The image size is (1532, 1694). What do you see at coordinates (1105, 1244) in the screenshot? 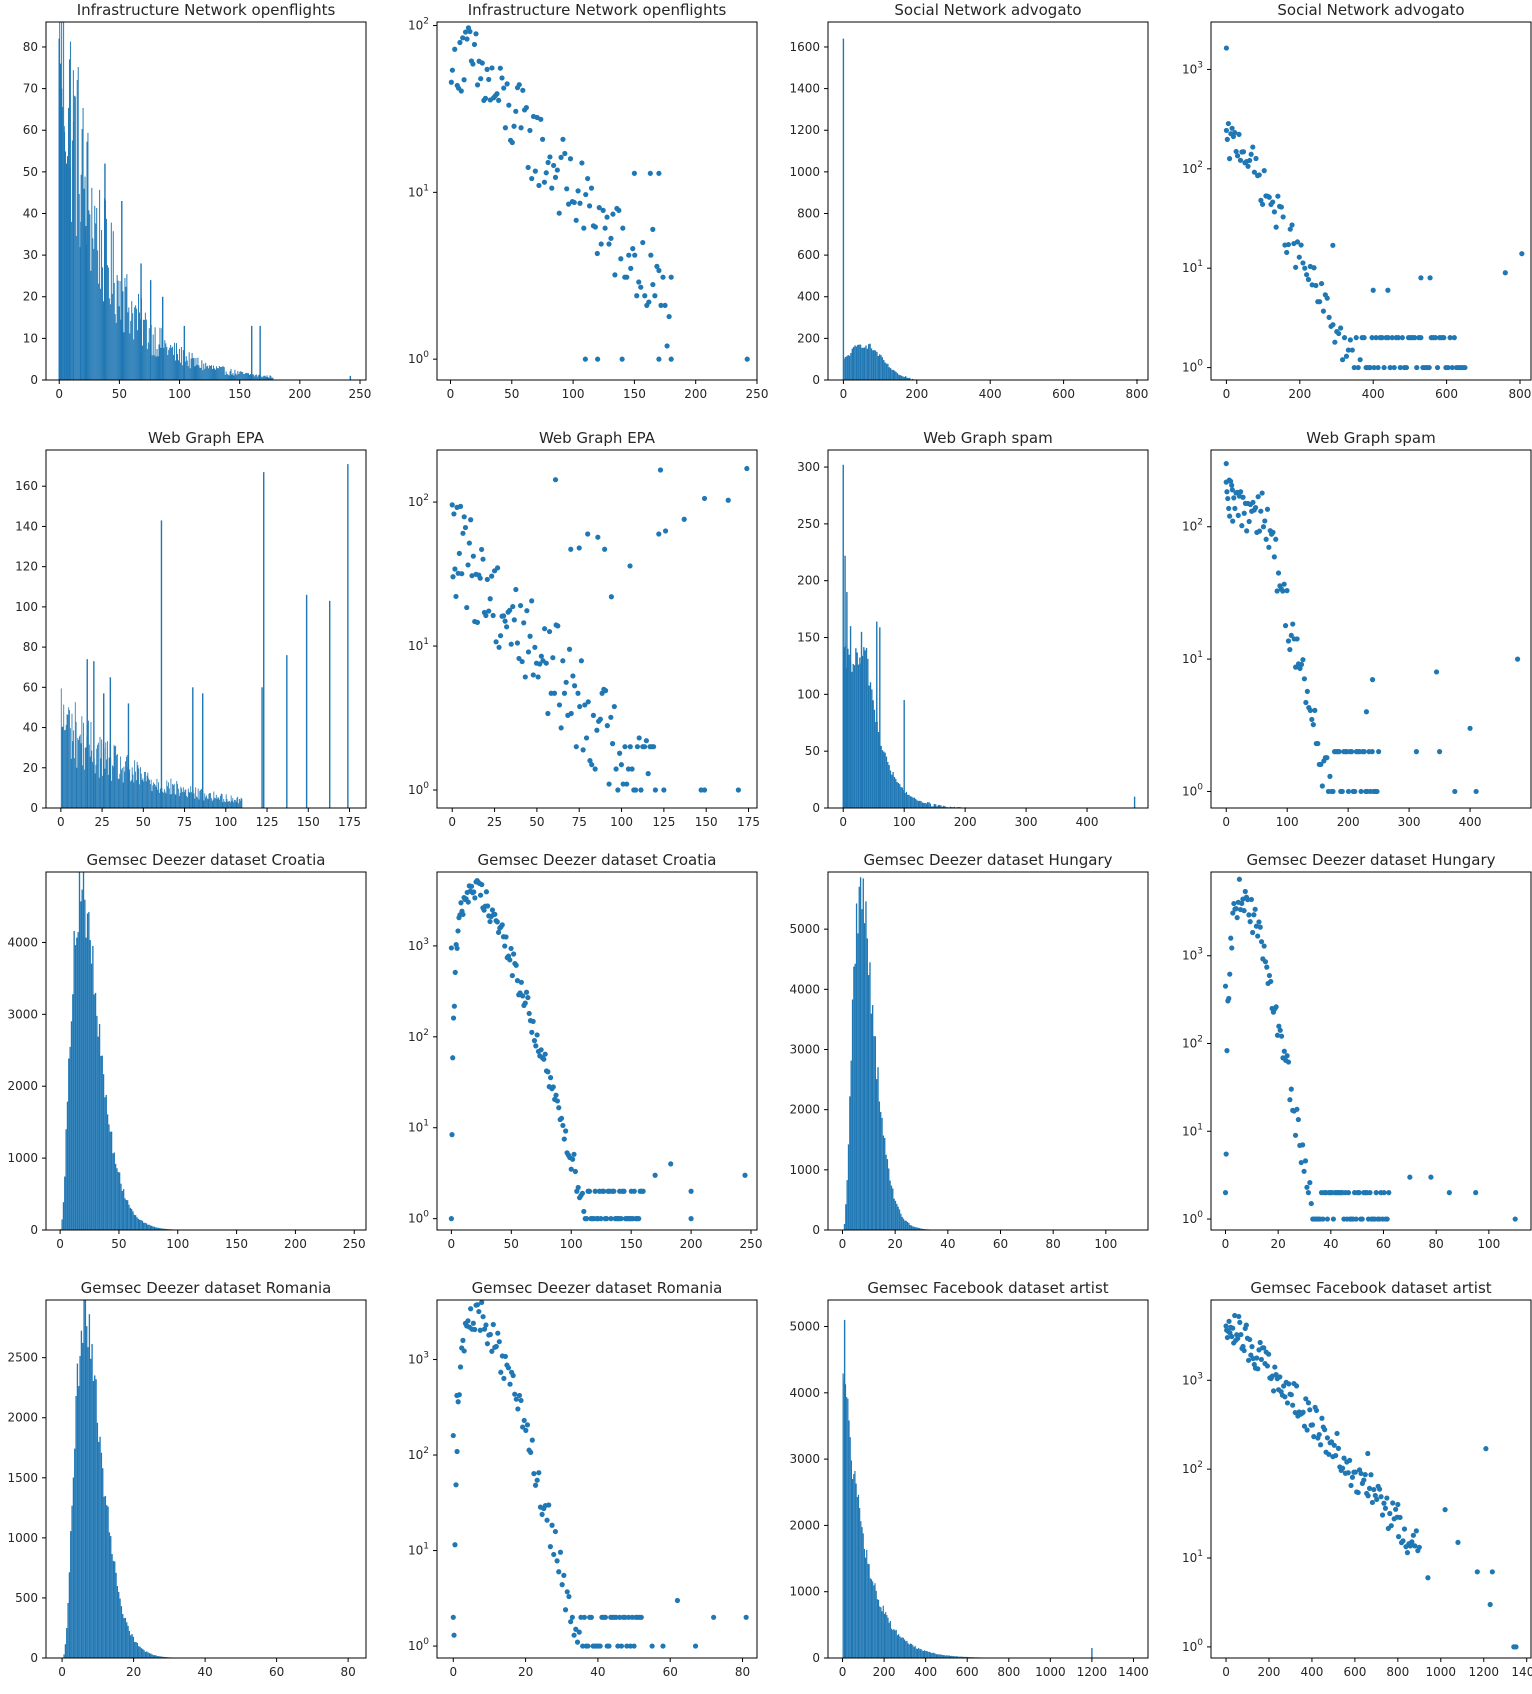
I see `x-tick-label: 100` at bounding box center [1105, 1244].